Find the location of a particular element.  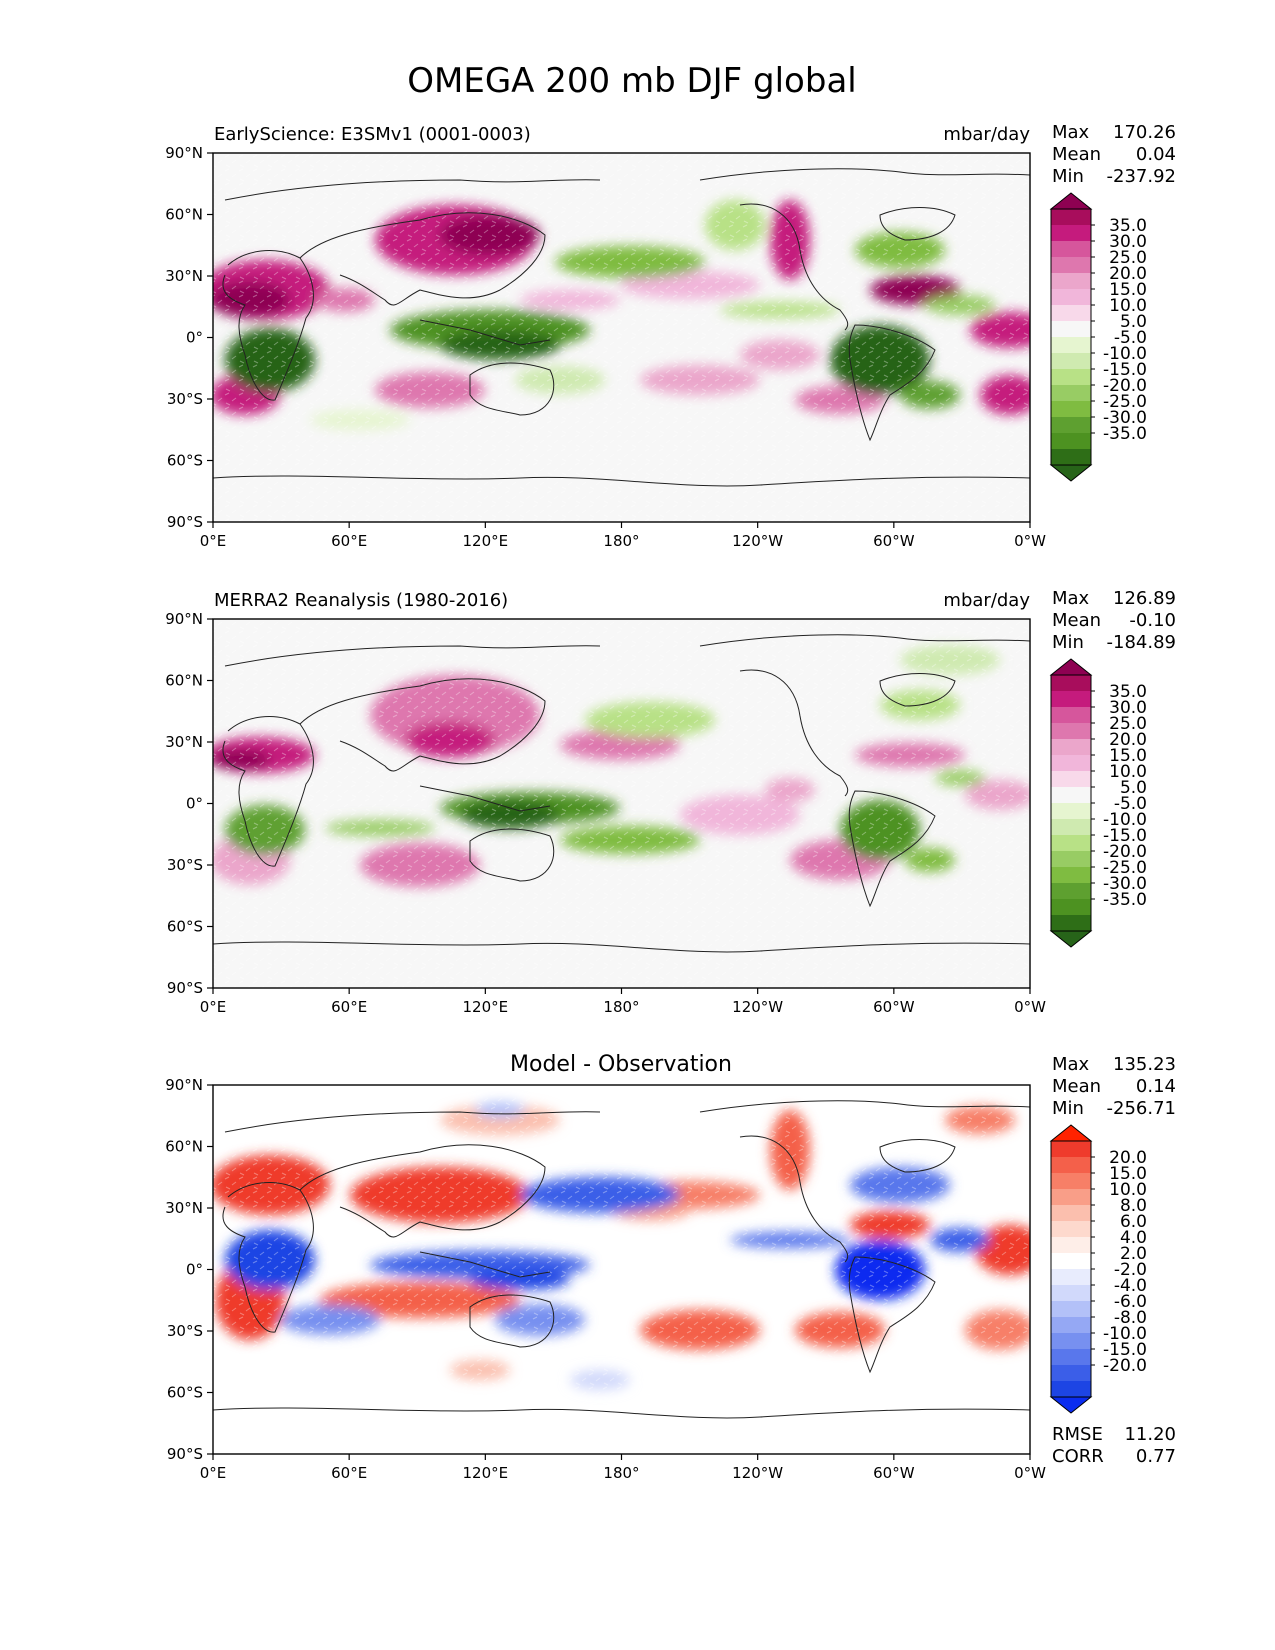

panel-diff-map is located at coordinates (621, 1269).